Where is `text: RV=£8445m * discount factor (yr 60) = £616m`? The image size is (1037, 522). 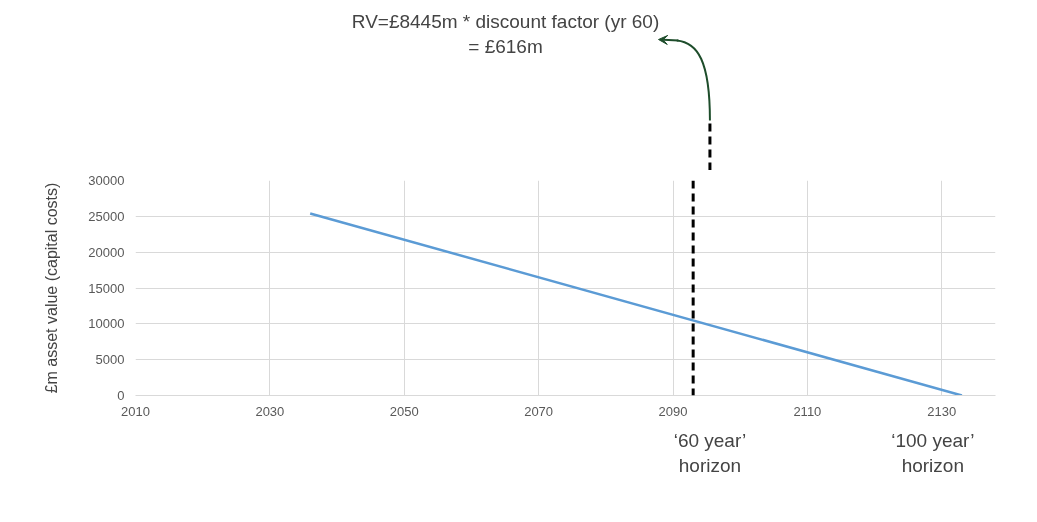
text: RV=£8445m * discount factor (yr 60) = £616m is located at coordinates (505, 33).